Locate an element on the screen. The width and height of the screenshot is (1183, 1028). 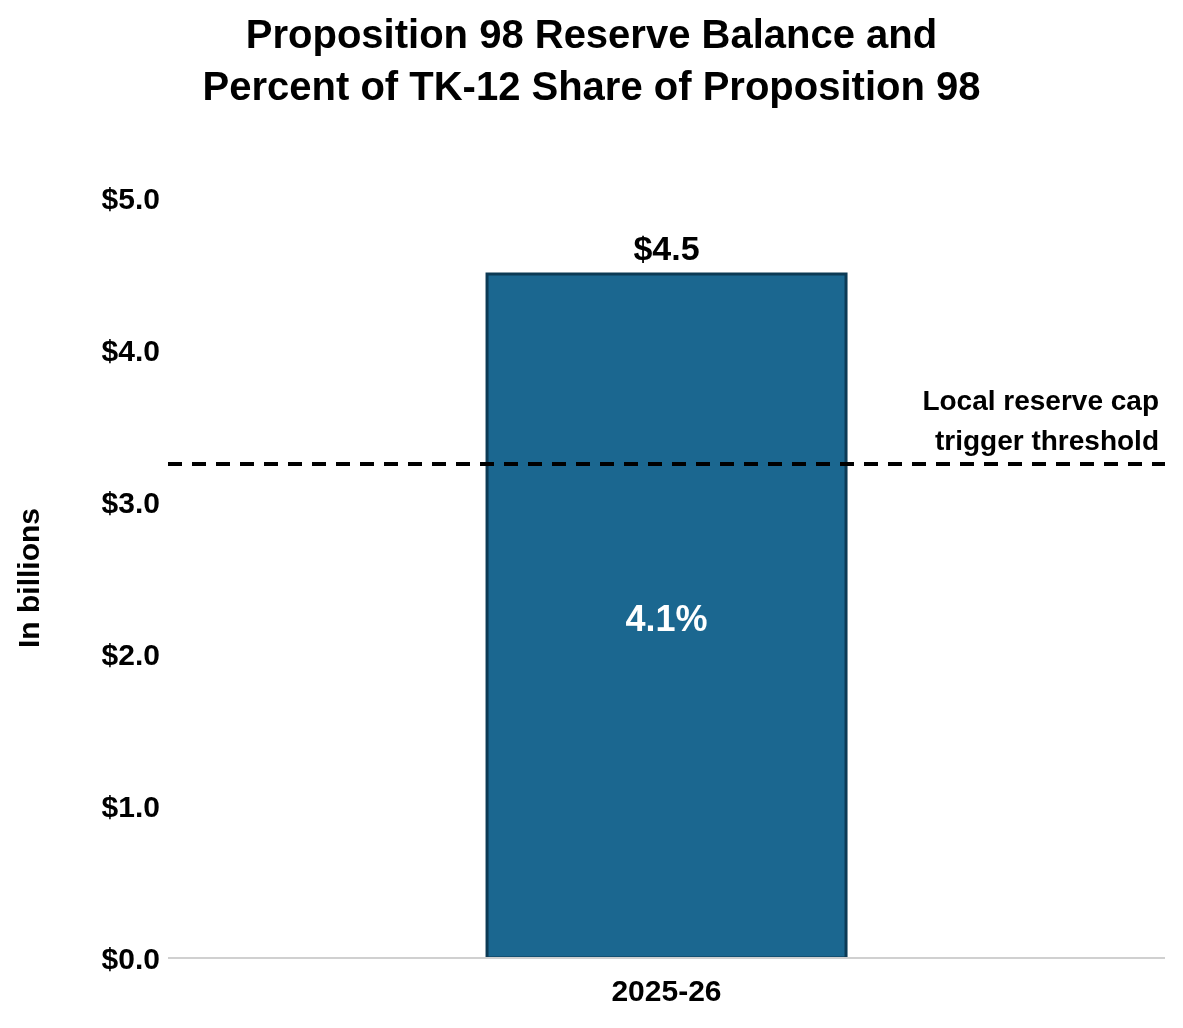
data-label: $4.5 is located at coordinates (666, 248).